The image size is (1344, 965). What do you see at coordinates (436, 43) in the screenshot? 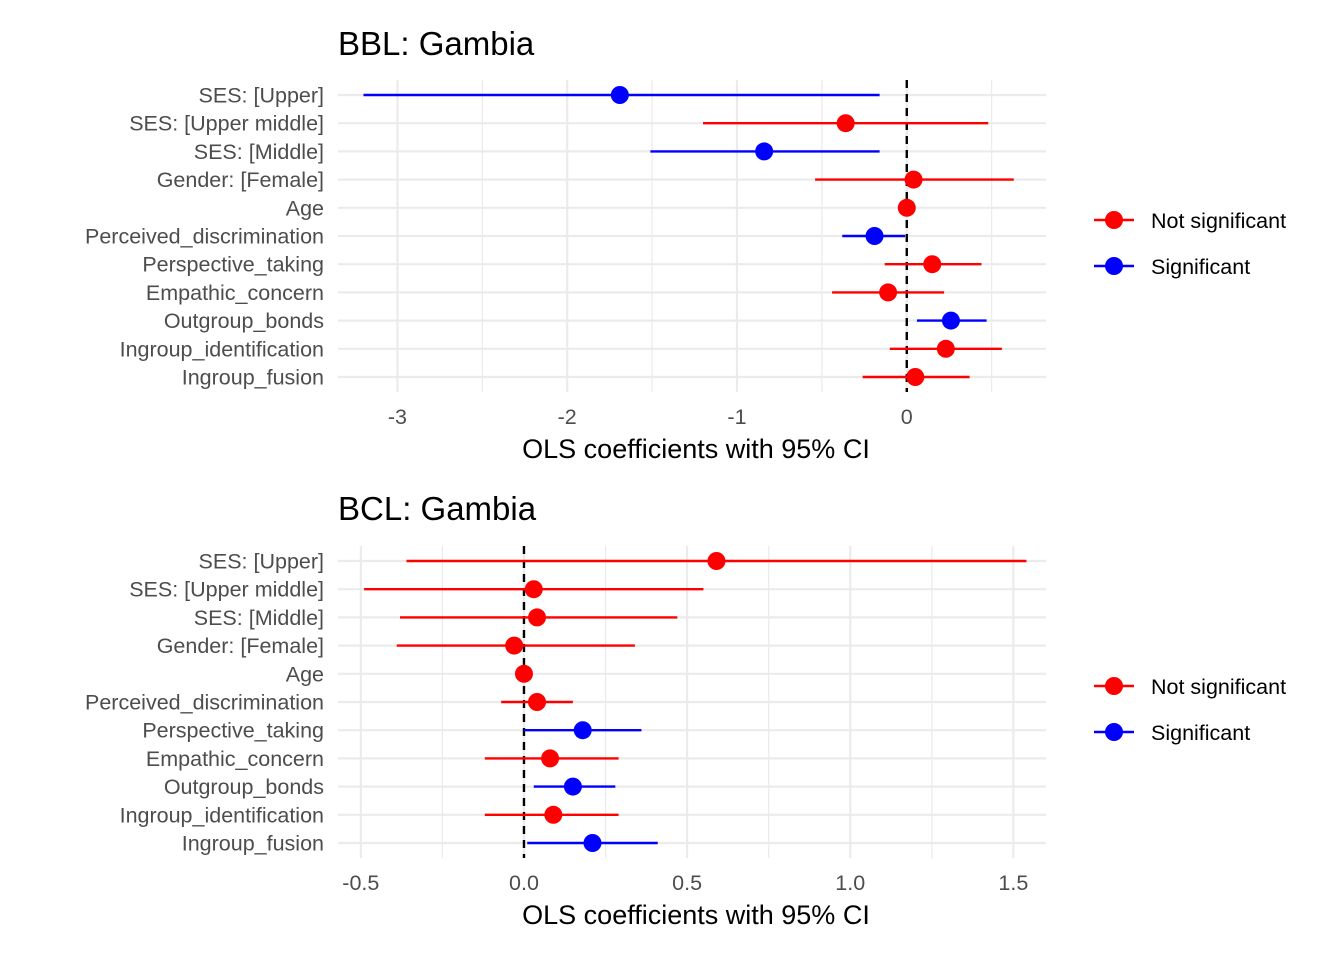
I see `chart-title: BBL: Gambia` at bounding box center [436, 43].